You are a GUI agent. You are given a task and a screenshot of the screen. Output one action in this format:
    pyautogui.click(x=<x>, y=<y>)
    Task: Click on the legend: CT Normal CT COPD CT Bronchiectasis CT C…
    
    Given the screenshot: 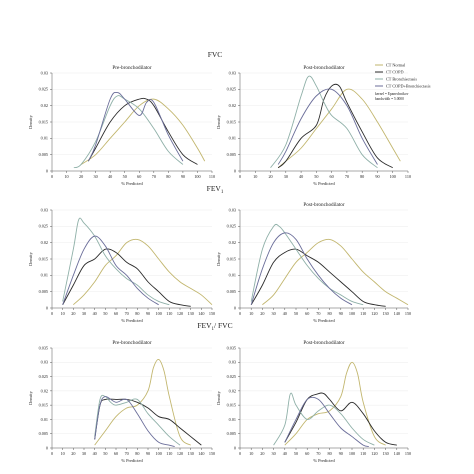 What is the action you would take?
    pyautogui.click(x=403, y=82)
    